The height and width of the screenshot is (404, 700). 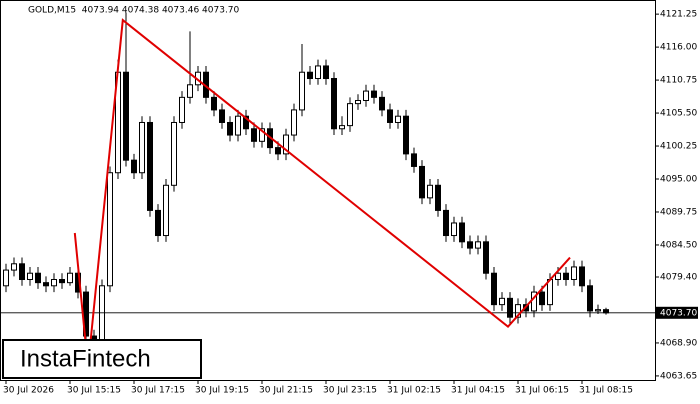 I want to click on current-price-label: 4073.70, so click(x=678, y=313).